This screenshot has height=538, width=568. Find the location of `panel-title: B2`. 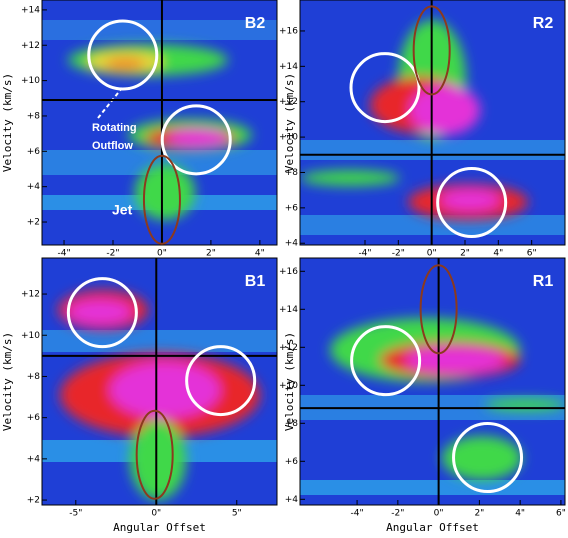

panel-title: B2 is located at coordinates (255, 23).